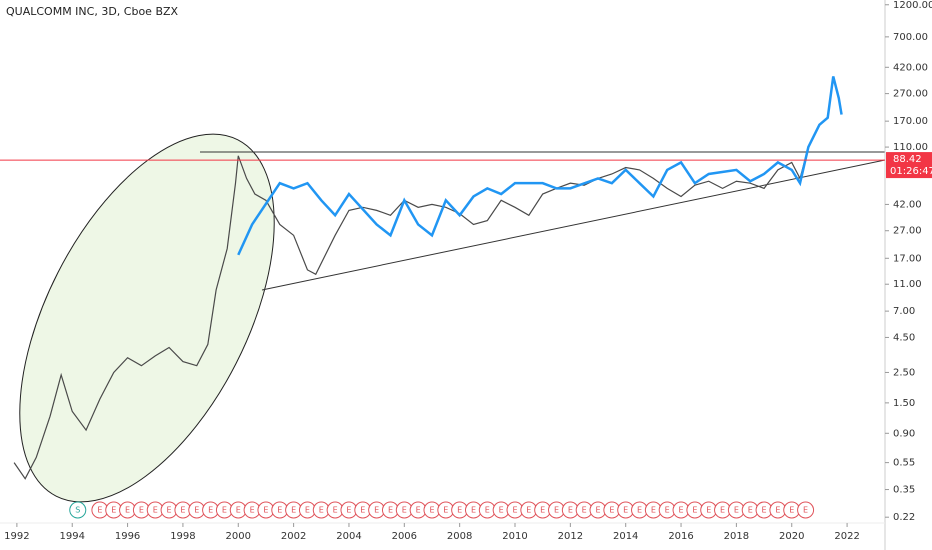 The width and height of the screenshot is (932, 550). Describe the element at coordinates (736, 536) in the screenshot. I see `x-tick-label: 2018` at that location.